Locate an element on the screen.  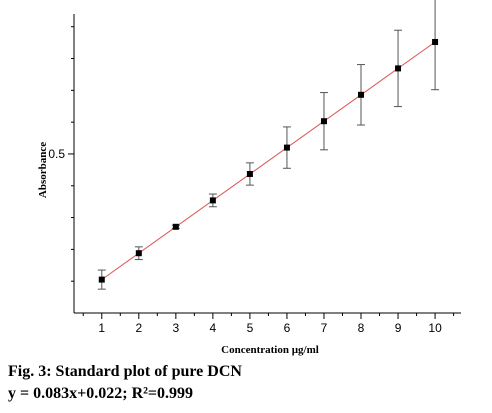
x-axis-ticks: 1 2 3 4 5 6 7 8 9 10 is located at coordinates (268, 324).